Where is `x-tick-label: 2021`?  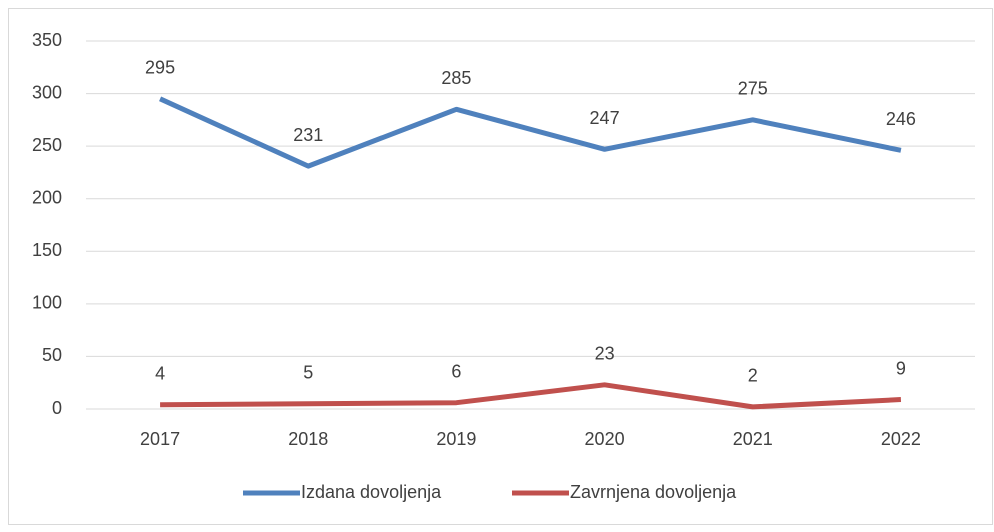
x-tick-label: 2021 is located at coordinates (753, 439).